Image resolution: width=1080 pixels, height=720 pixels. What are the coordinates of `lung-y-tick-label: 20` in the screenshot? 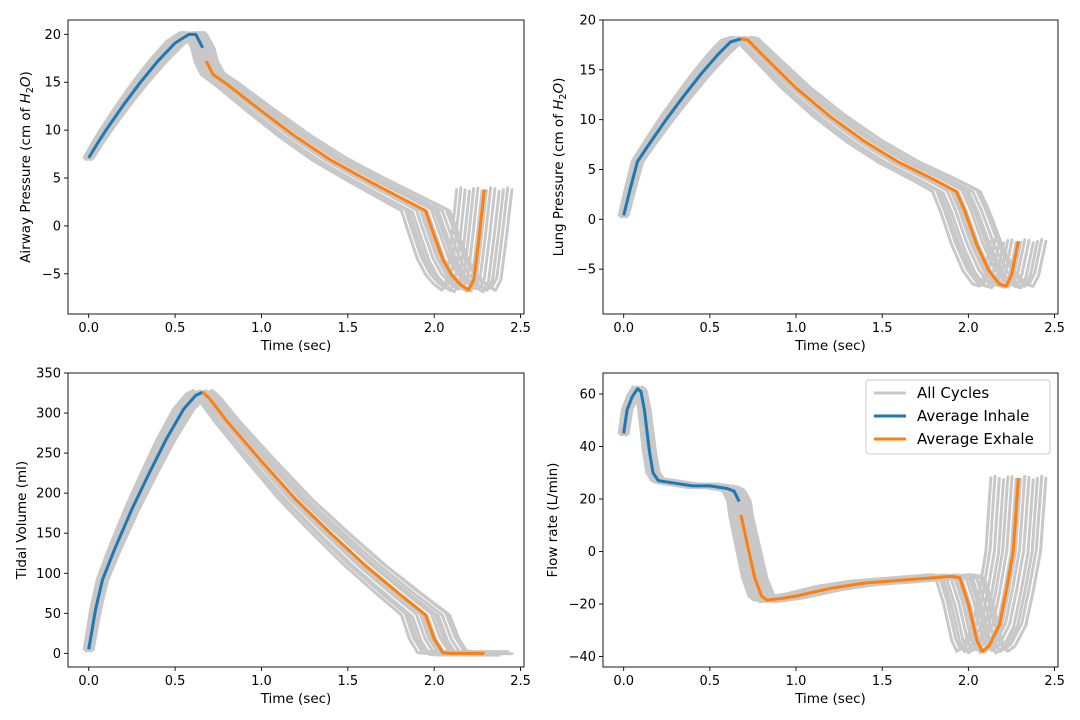 It's located at (587, 21).